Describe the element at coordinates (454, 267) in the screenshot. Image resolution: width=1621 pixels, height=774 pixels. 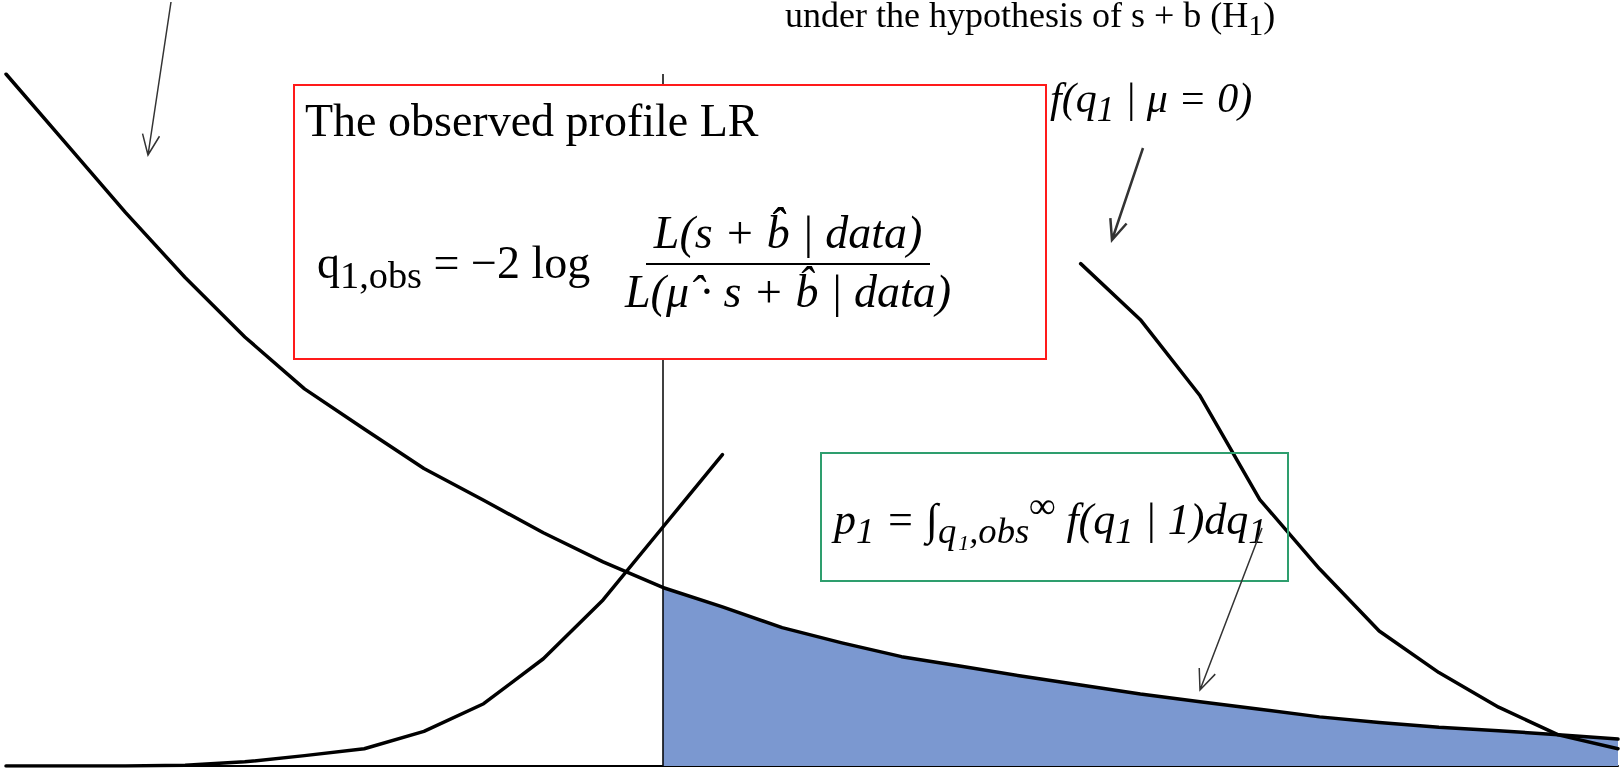
I see `annotation: q$_{1,obs}$ = −2 log` at that location.